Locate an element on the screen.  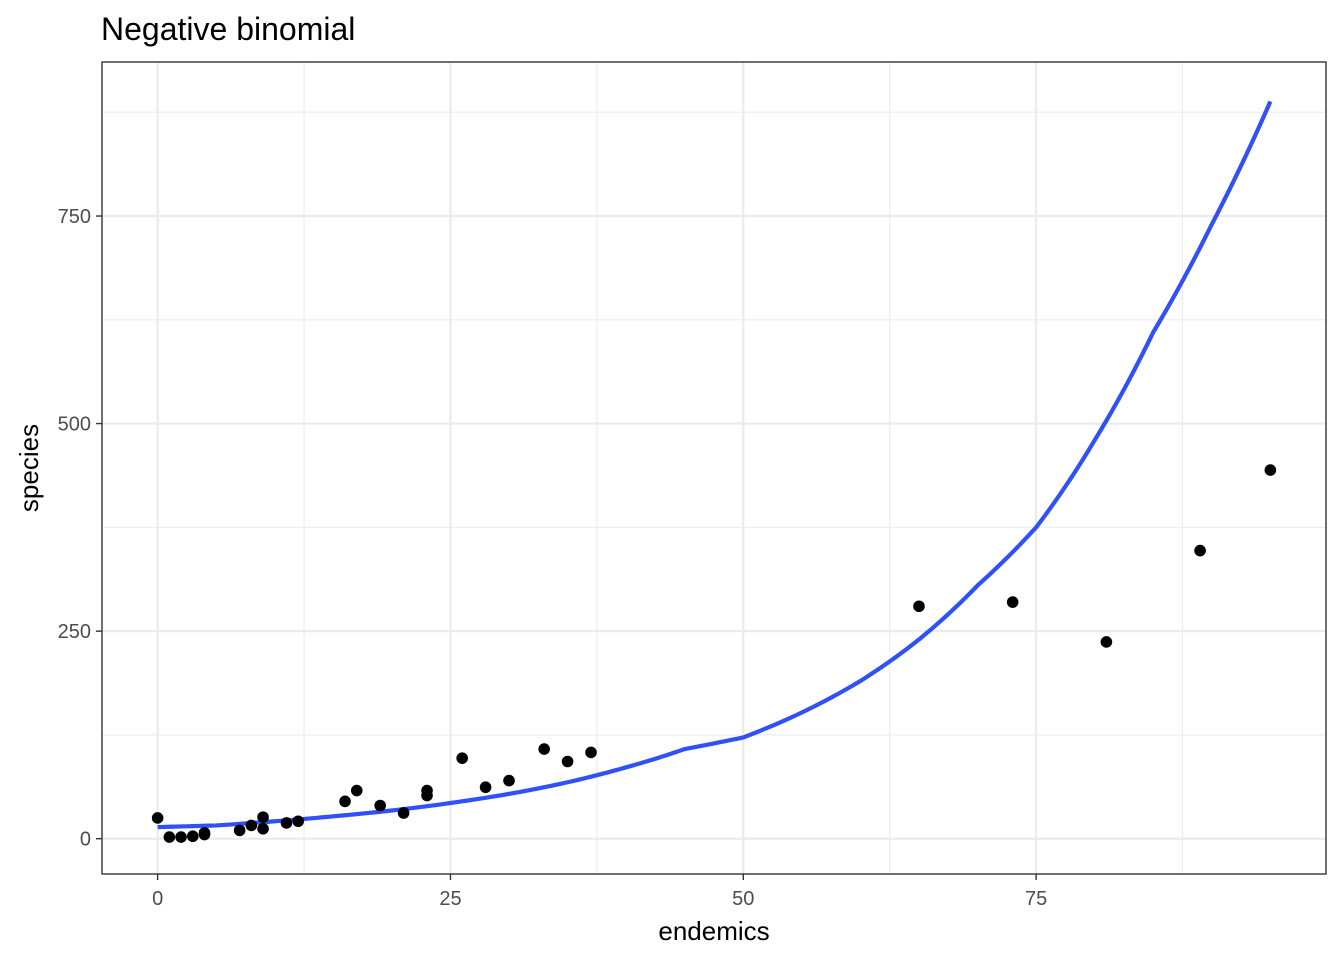
y-tick-label: 500 is located at coordinates (74, 425).